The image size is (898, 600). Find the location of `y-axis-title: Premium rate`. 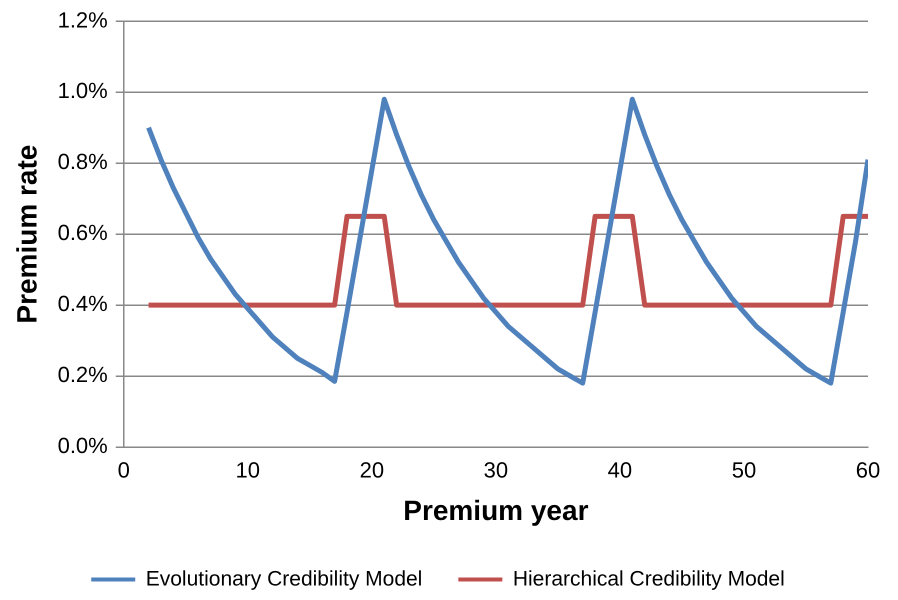

y-axis-title: Premium rate is located at coordinates (27, 234).